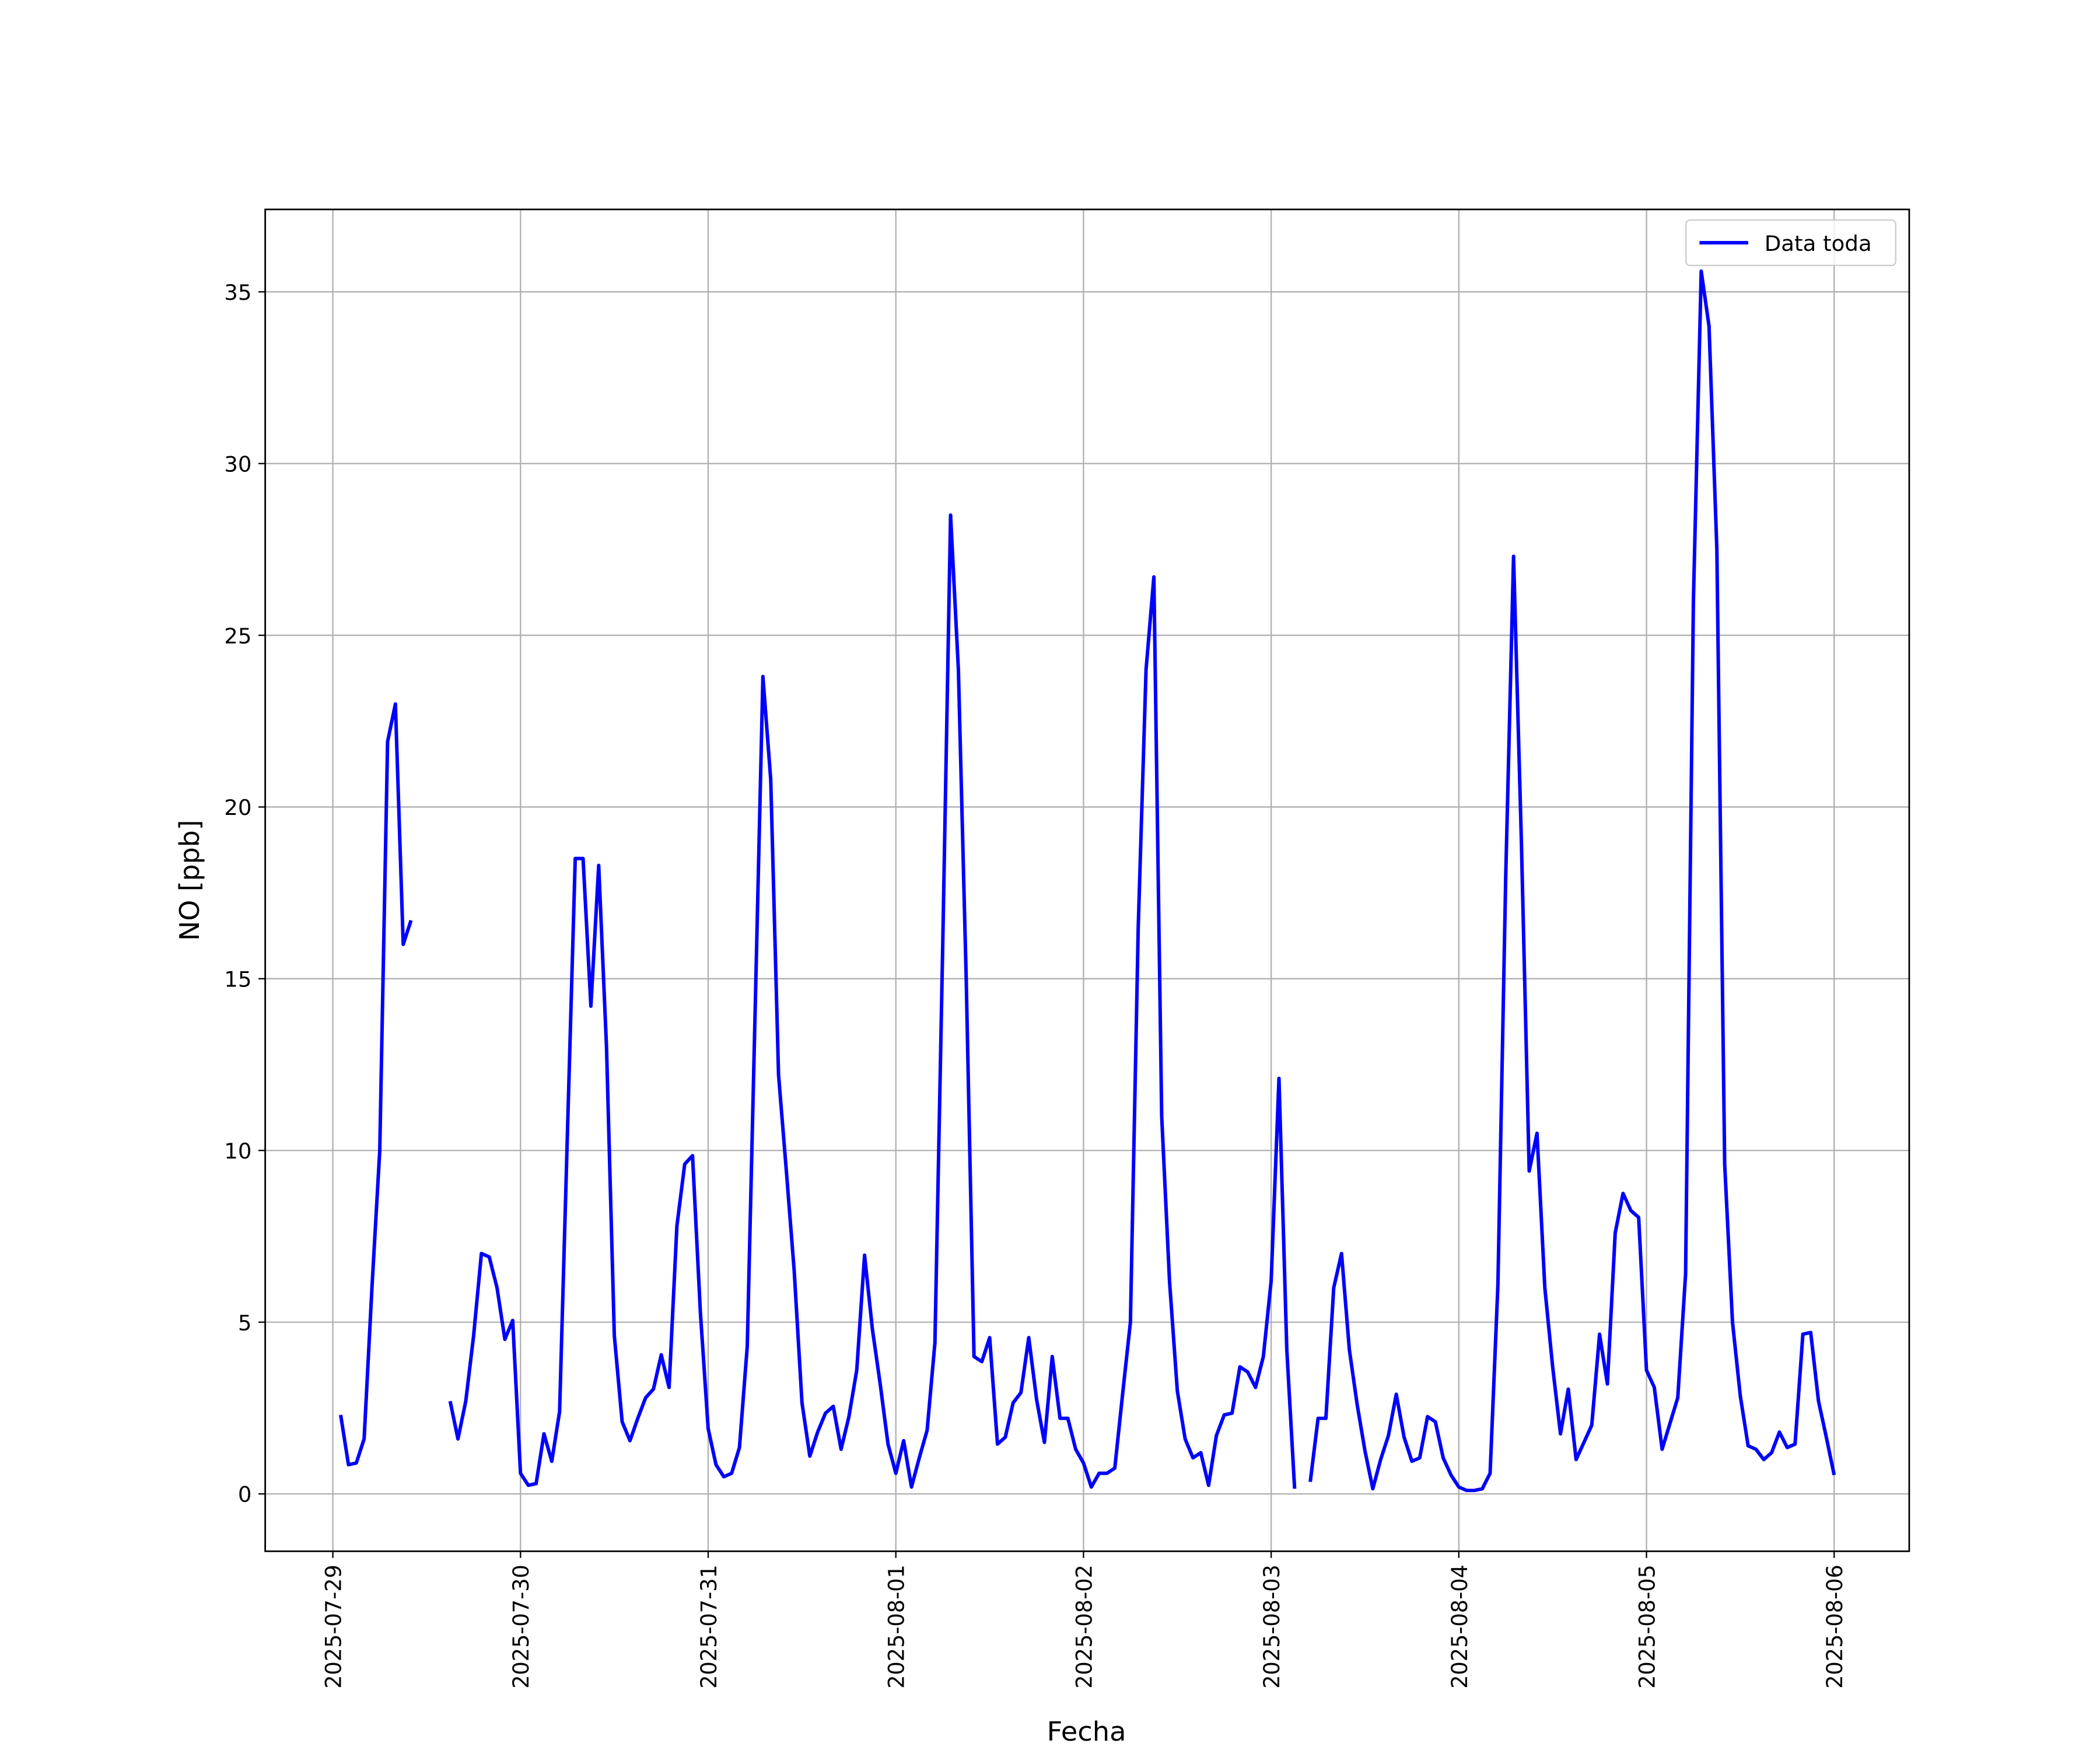  Describe the element at coordinates (1086, 1731) in the screenshot. I see `x-axis-label: Fecha` at that location.